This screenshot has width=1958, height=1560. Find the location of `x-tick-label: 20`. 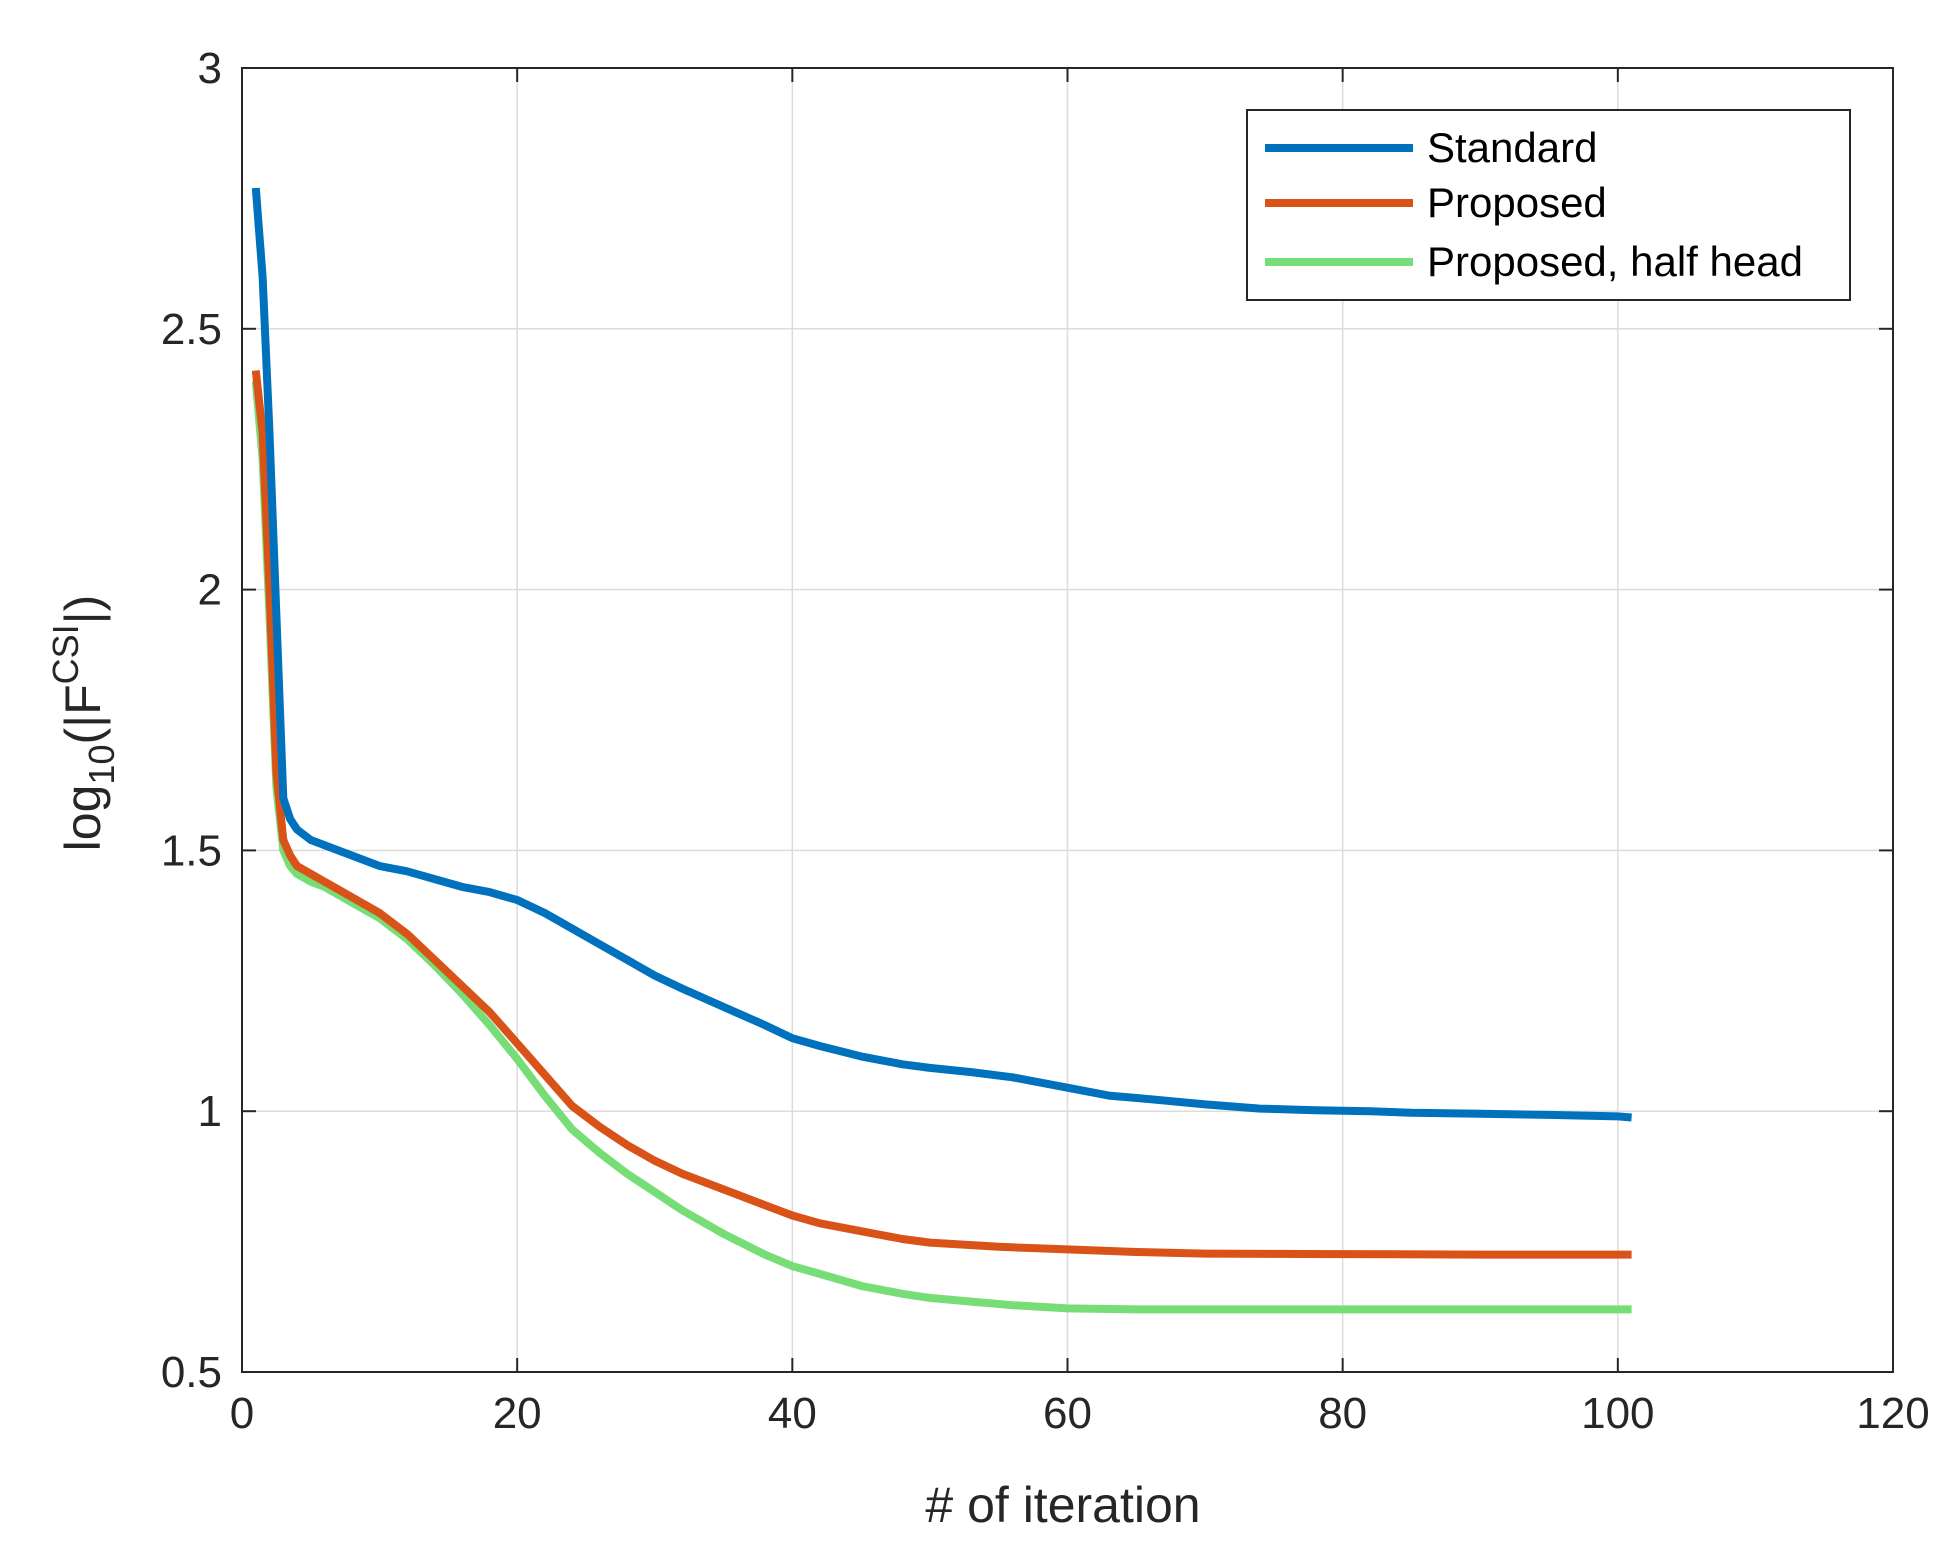

x-tick-label: 20 is located at coordinates (517, 1413).